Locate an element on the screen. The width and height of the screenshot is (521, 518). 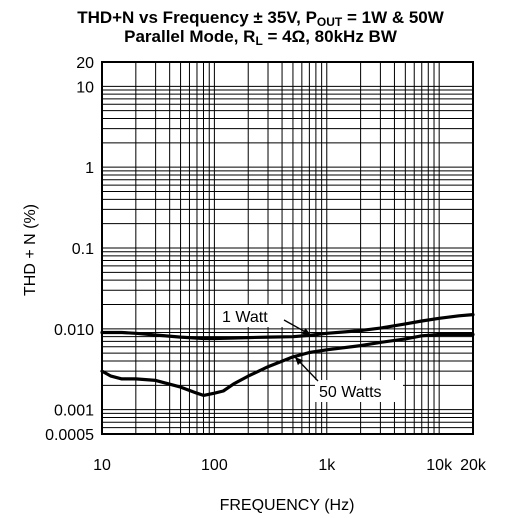
y-tick-label: 20 is located at coordinates (85, 63).